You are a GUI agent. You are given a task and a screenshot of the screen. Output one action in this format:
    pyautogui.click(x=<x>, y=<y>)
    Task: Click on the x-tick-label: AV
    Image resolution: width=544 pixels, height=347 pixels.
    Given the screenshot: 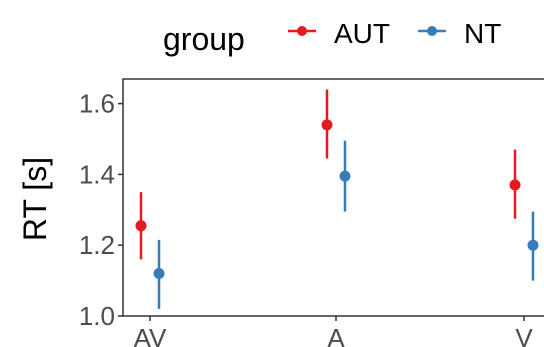 What is the action you would take?
    pyautogui.click(x=150, y=335)
    